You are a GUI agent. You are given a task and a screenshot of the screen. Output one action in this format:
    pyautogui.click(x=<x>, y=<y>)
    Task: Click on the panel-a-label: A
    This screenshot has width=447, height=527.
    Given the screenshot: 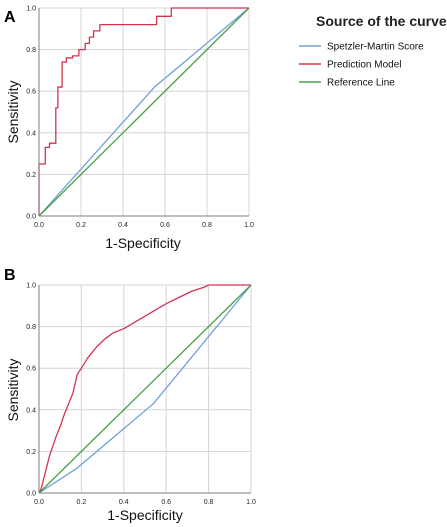 What is the action you would take?
    pyautogui.click(x=10, y=17)
    